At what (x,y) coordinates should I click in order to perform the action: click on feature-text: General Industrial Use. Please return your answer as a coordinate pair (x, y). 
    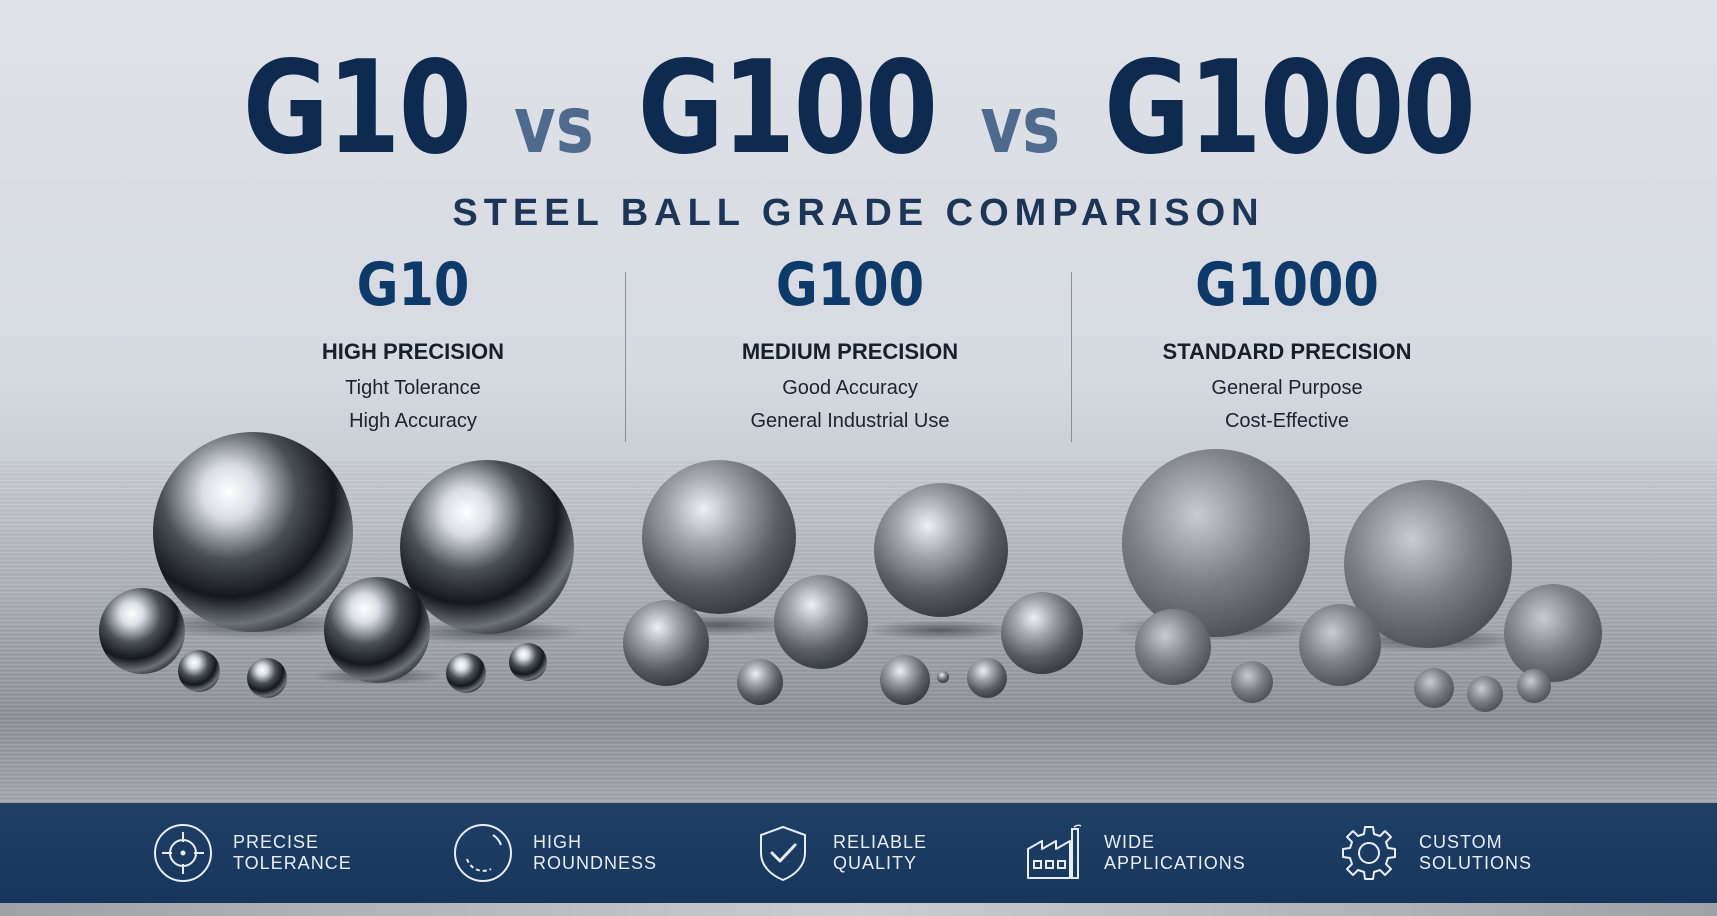
    Looking at the image, I should click on (850, 421).